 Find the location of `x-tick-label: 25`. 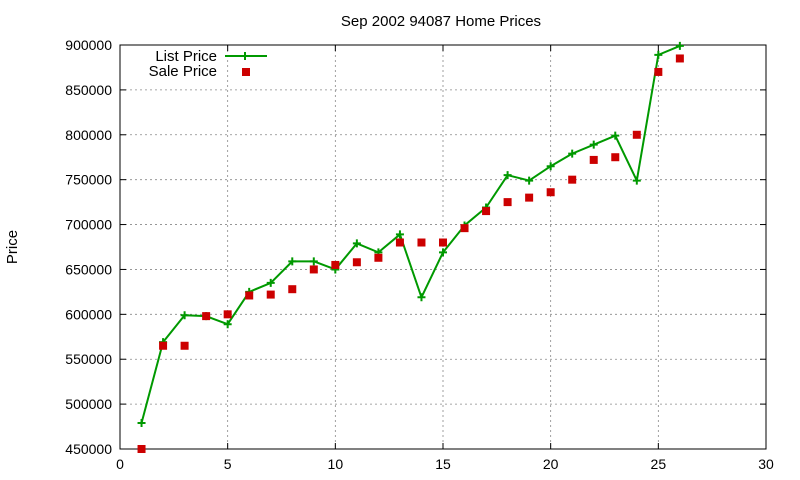

x-tick-label: 25 is located at coordinates (659, 464).